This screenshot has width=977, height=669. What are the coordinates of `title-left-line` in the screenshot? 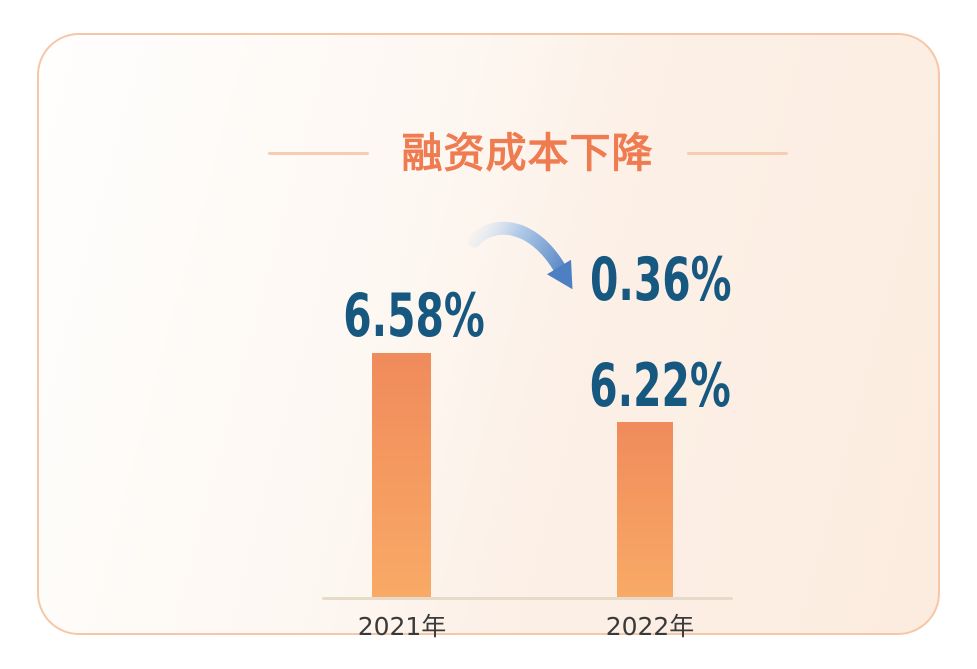 It's located at (318, 153).